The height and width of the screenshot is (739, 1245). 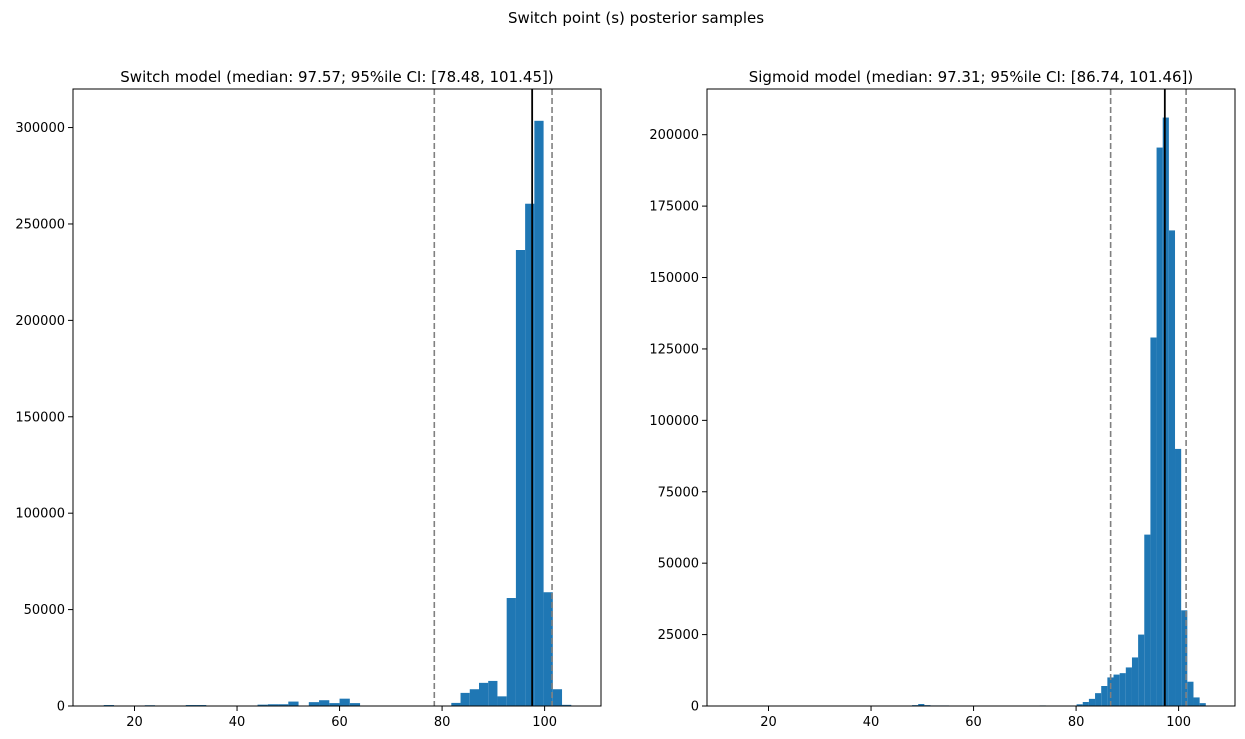 What do you see at coordinates (768, 722) in the screenshot?
I see `sigmoid-x-tick-label: 20` at bounding box center [768, 722].